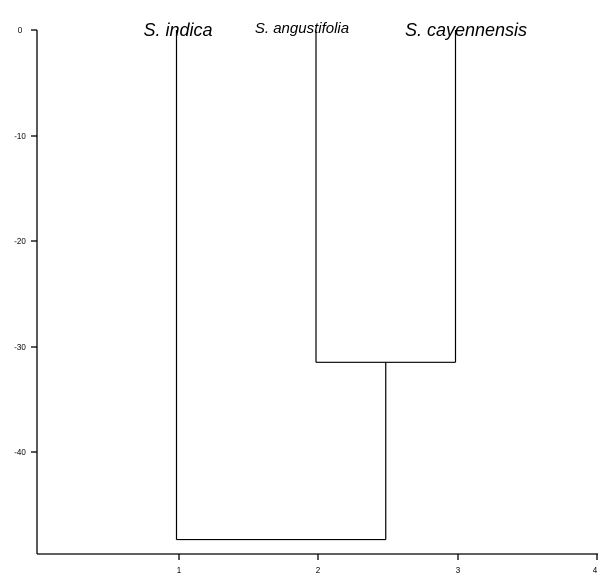 This screenshot has height=579, width=601. Describe the element at coordinates (179, 570) in the screenshot. I see `x-tick-label: 1` at that location.